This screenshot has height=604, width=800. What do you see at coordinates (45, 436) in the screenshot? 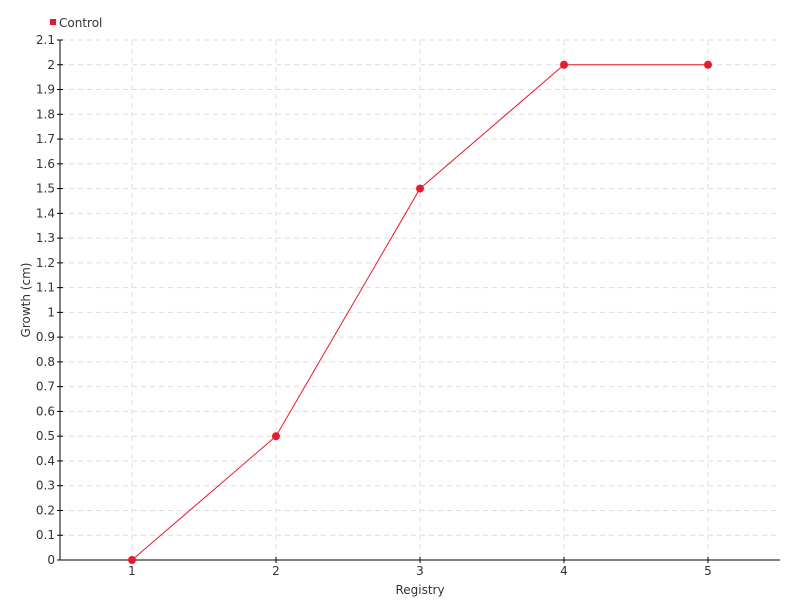
I see `y-tick-label: 0.5` at bounding box center [45, 436].